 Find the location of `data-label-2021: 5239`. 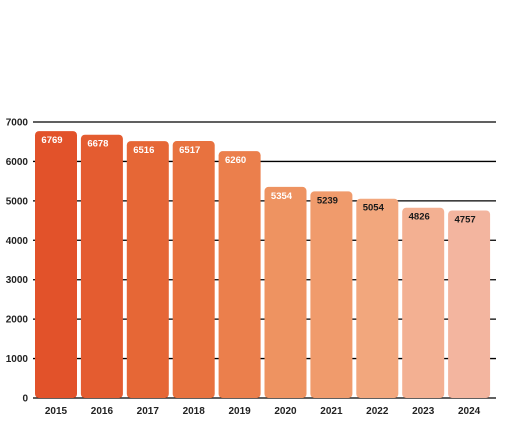

data-label-2021: 5239 is located at coordinates (327, 200).